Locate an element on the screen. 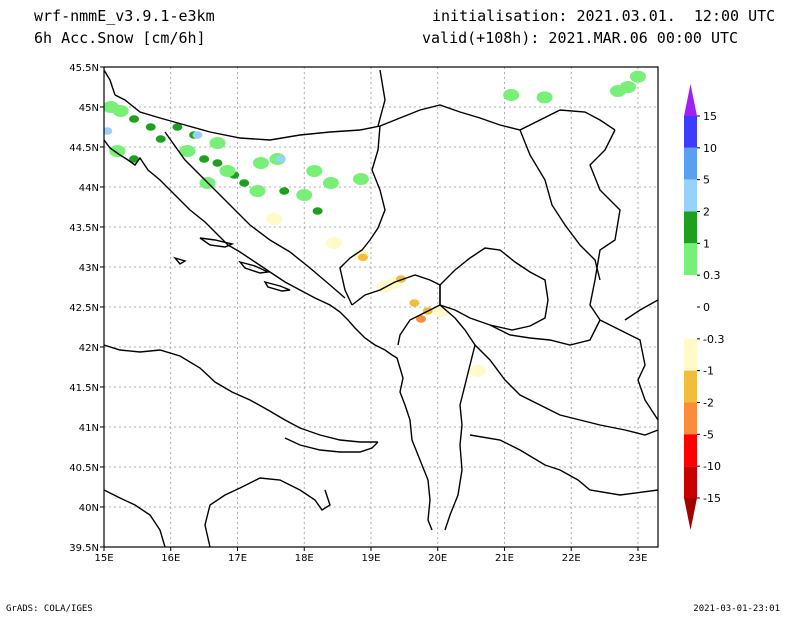 Image resolution: width=800 pixels, height=618 pixels. border-se is located at coordinates (641, 310).